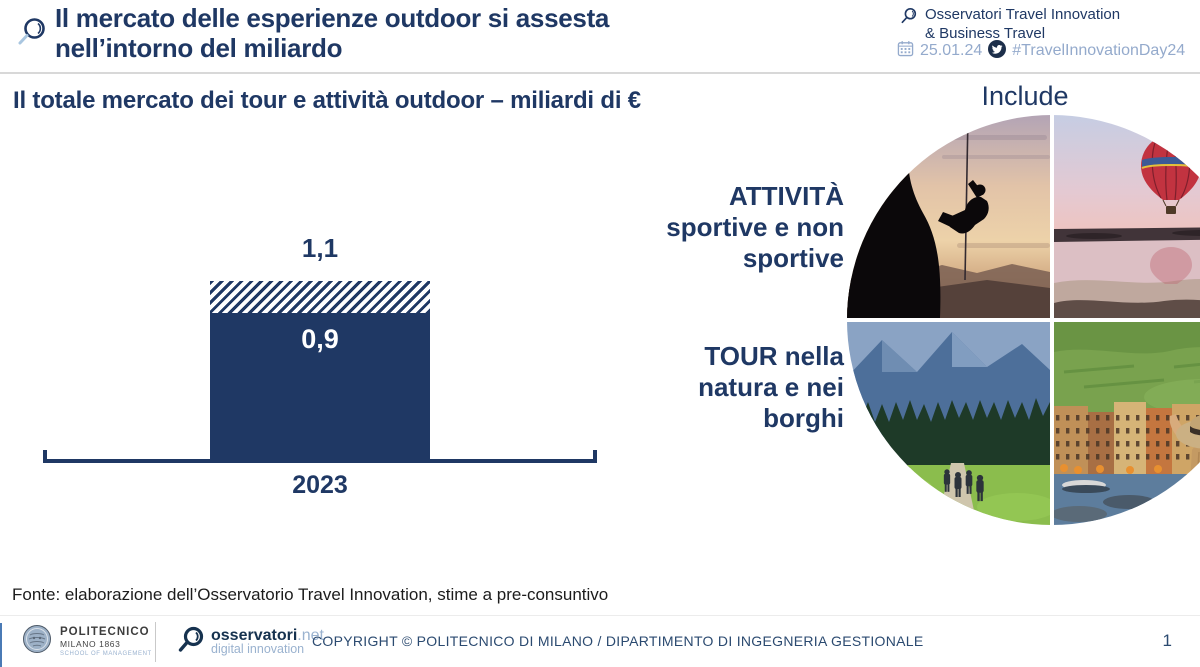 The image size is (1200, 667). I want to click on event-meta: 25.01.24 #TravelInnovationDay24, so click(1041, 51).